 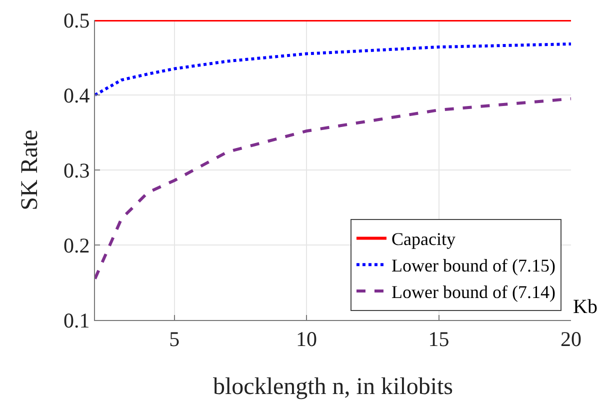 I want to click on x-tick-label: 10, so click(x=307, y=339).